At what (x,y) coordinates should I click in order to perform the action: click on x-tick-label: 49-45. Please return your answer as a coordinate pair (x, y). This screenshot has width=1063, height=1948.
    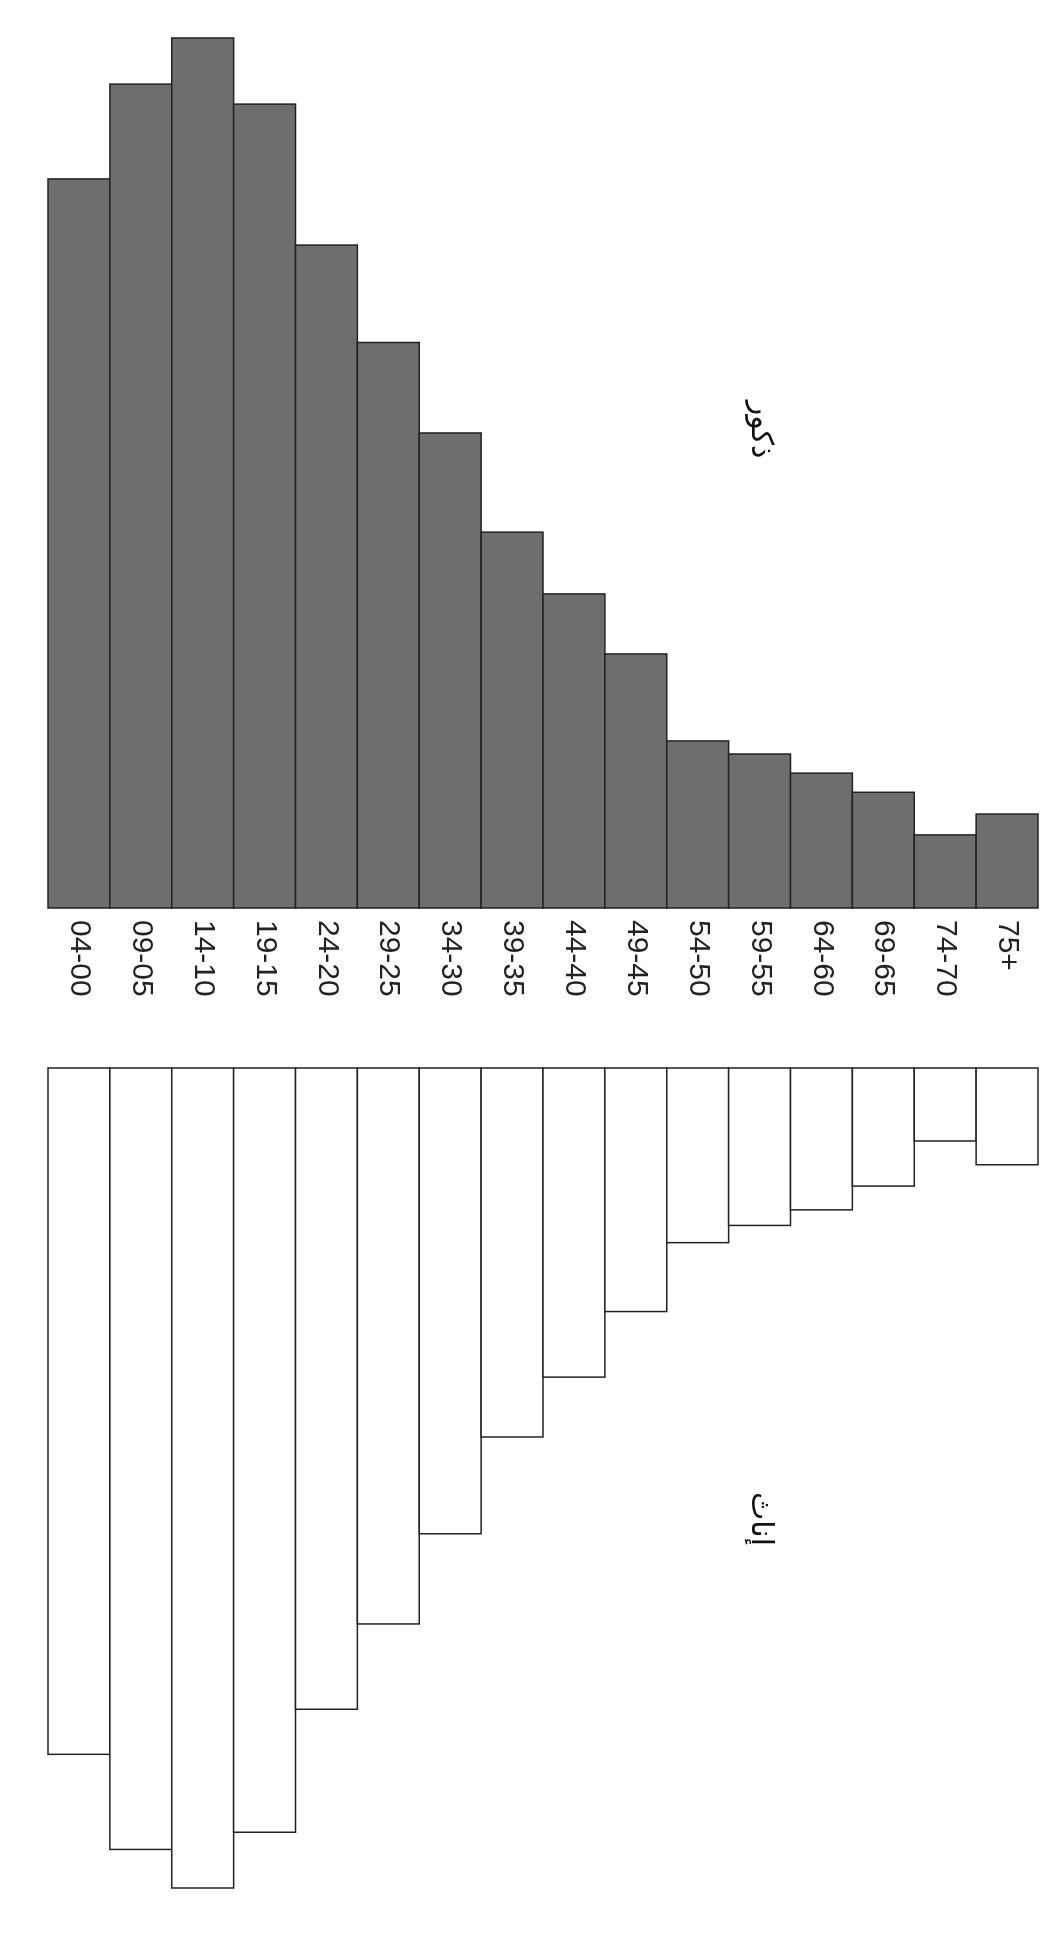
    Looking at the image, I should click on (638, 958).